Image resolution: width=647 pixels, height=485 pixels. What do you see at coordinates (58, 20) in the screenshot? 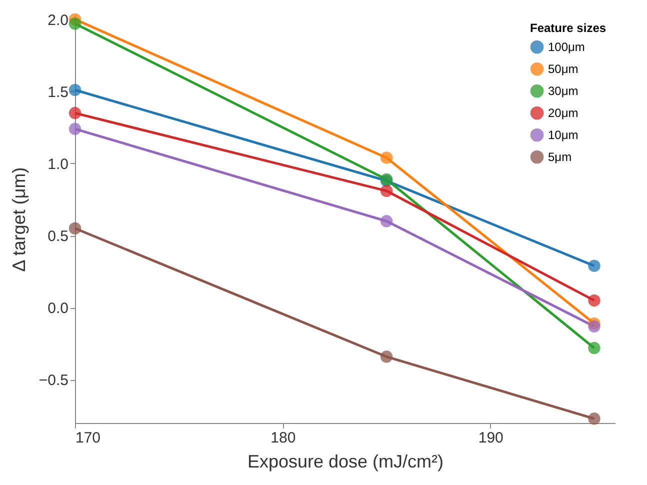
I see `y-tick-label: 2.0` at bounding box center [58, 20].